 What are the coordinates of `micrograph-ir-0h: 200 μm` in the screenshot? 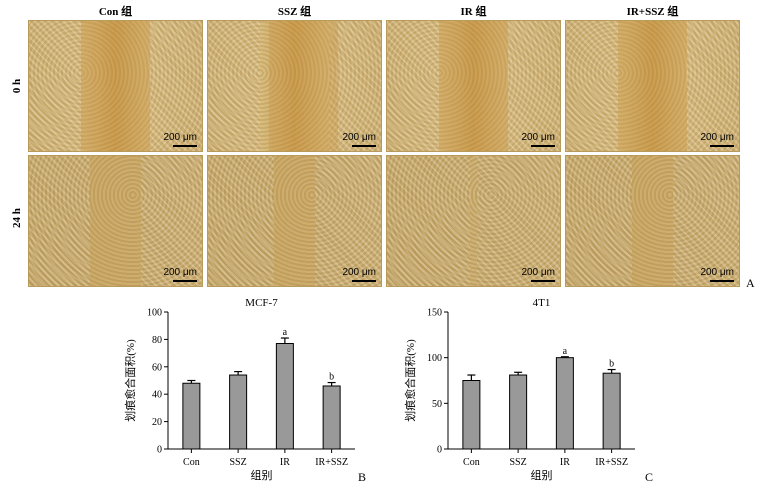 It's located at (473, 86).